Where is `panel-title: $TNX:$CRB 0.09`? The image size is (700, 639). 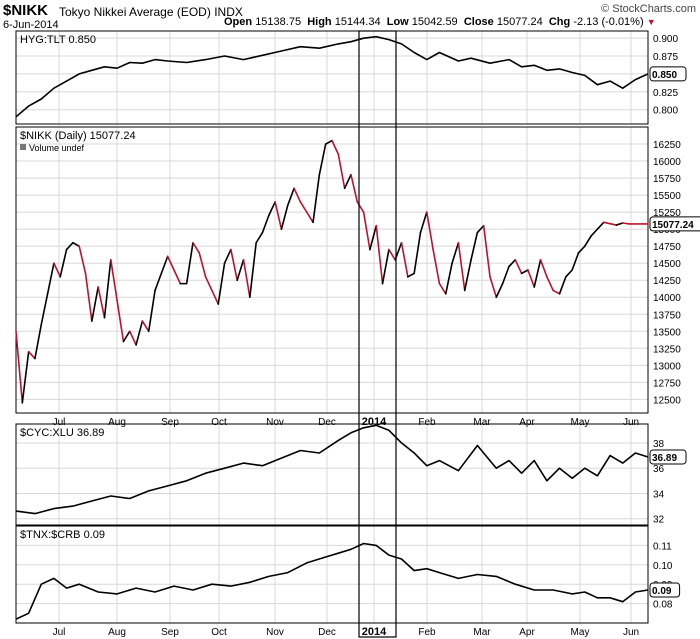
panel-title: $TNX:$CRB 0.09 is located at coordinates (62, 535).